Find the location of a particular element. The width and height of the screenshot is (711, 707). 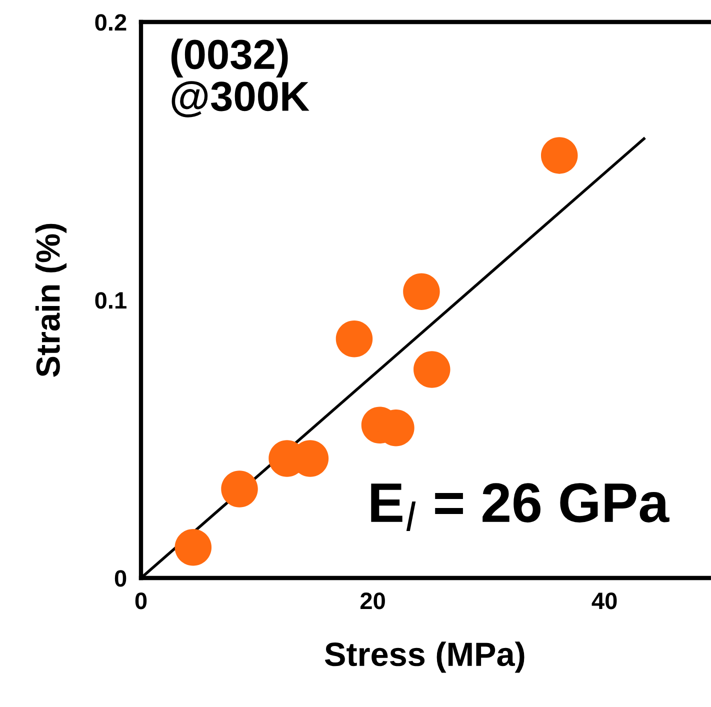

x-tick-label: 40 is located at coordinates (604, 601).